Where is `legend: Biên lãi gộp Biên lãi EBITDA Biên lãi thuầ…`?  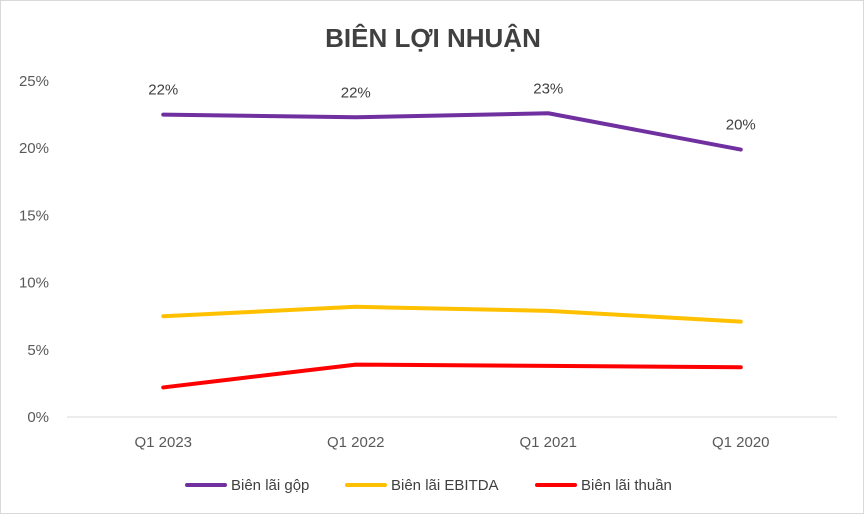 legend: Biên lãi gộp Biên lãi EBITDA Biên lãi thuầ… is located at coordinates (428, 485).